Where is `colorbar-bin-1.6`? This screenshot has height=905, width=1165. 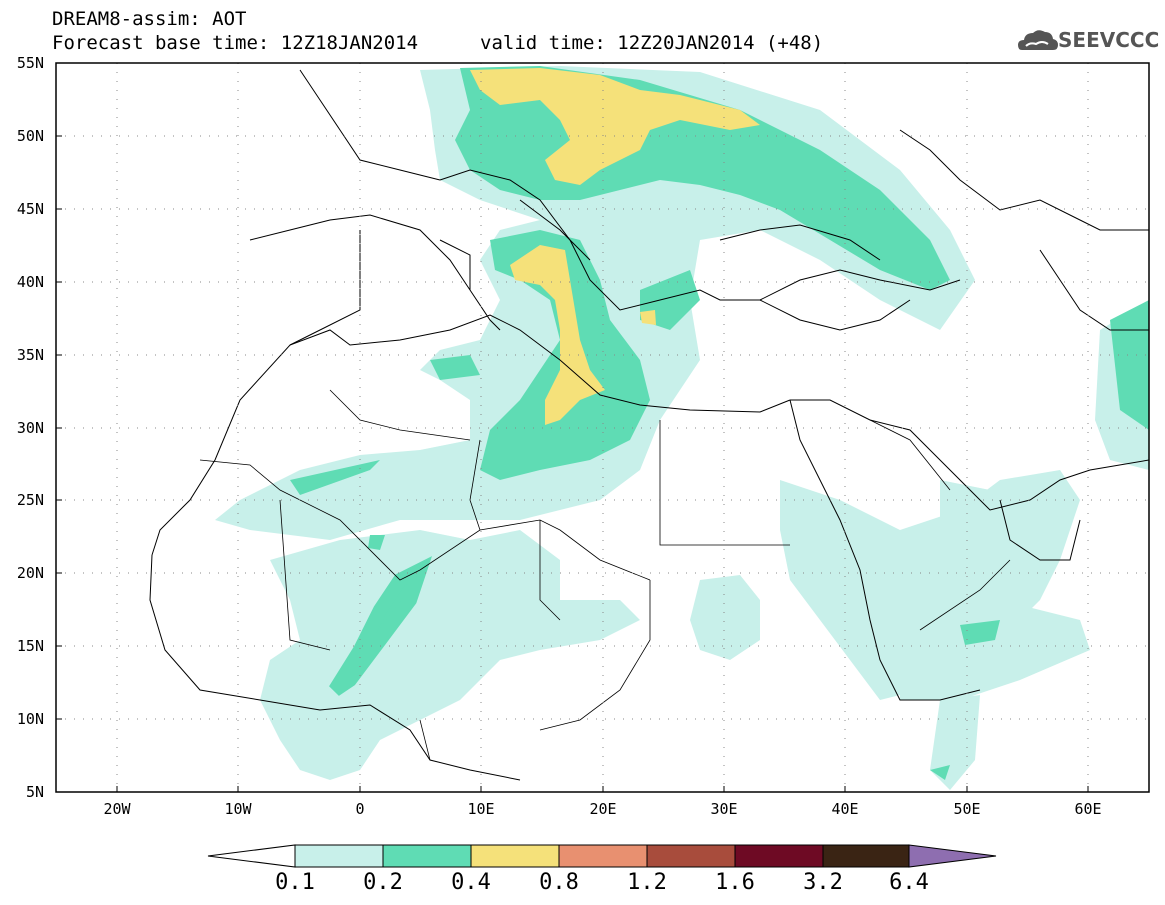 colorbar-bin-1.6 is located at coordinates (779, 856).